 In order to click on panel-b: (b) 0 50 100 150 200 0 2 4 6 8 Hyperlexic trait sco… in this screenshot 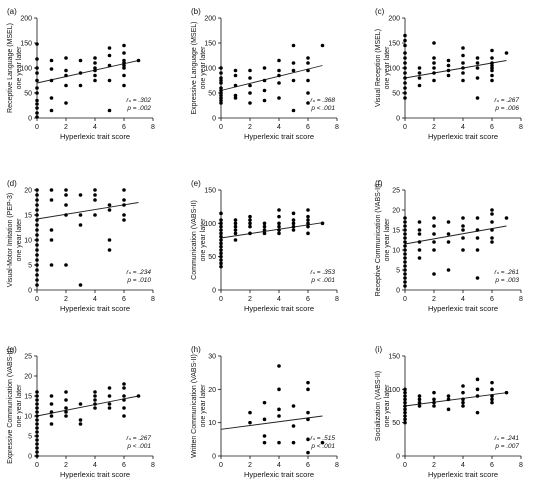, I will do `click(265, 74)`.